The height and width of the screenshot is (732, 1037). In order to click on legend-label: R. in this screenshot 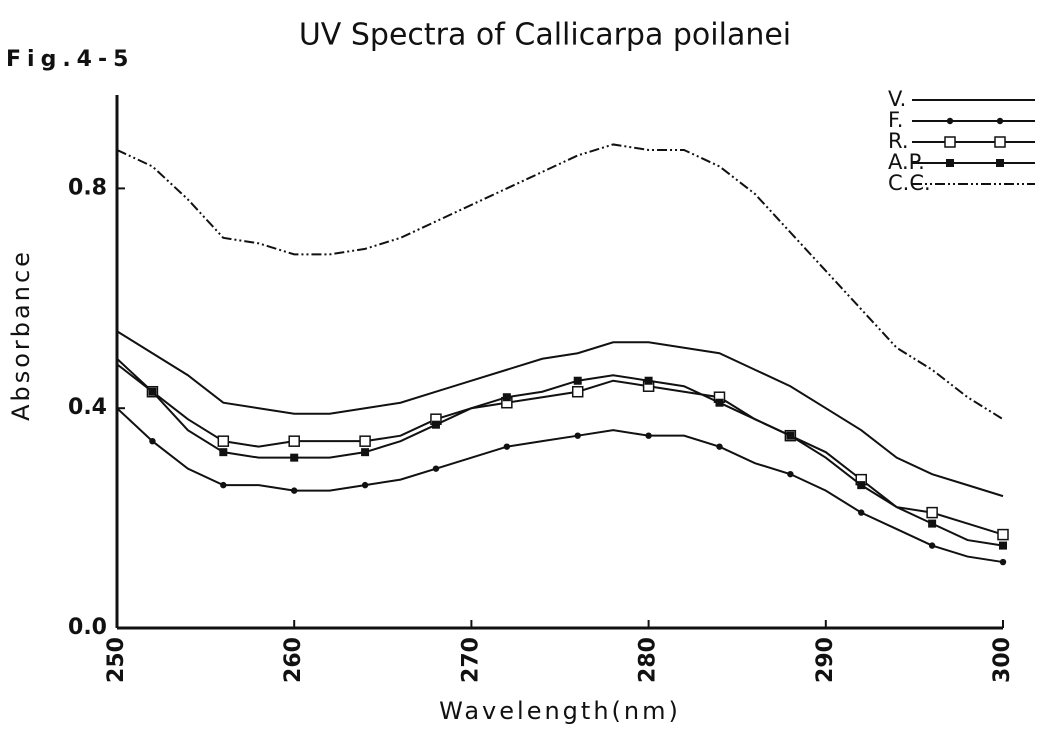, I will do `click(898, 141)`.